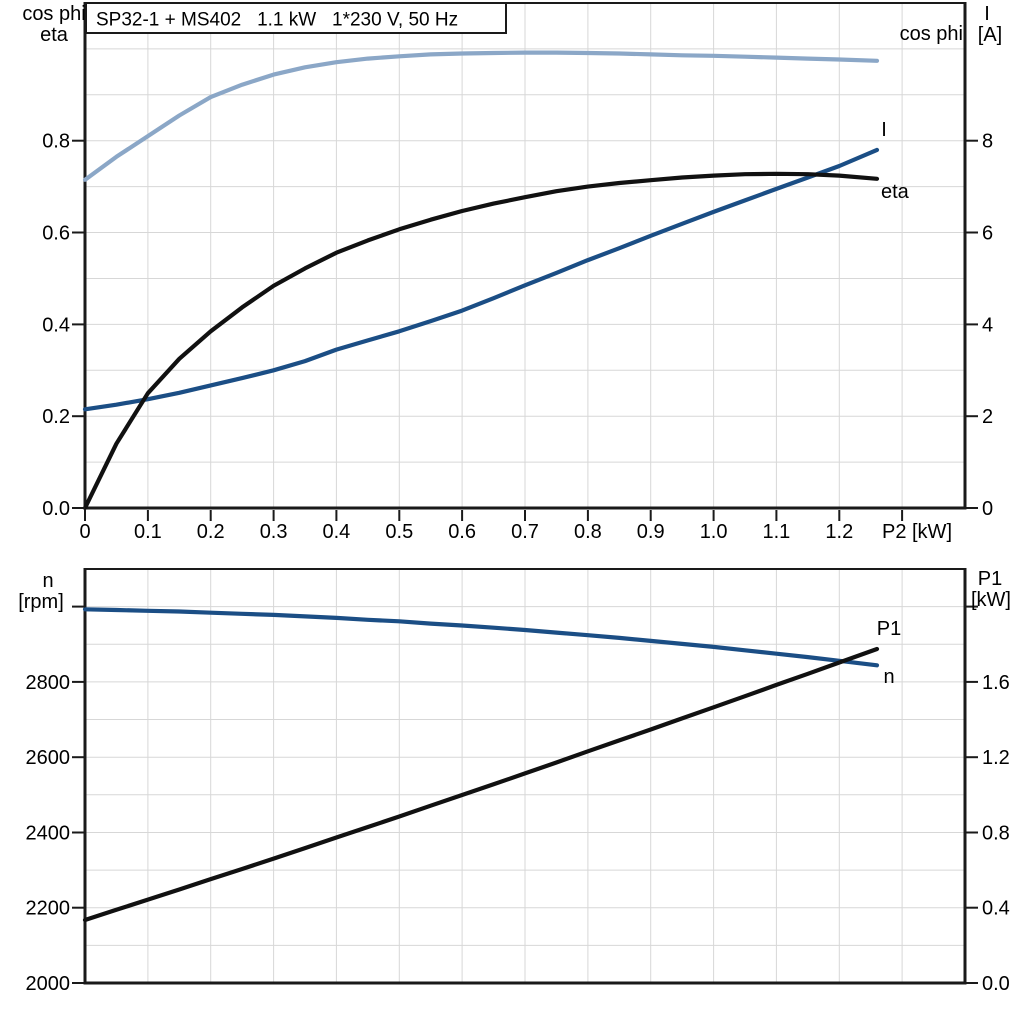 Image resolution: width=1024 pixels, height=1024 pixels. I want to click on right-axis: 0 2 4 6 8, so click(979, 325).